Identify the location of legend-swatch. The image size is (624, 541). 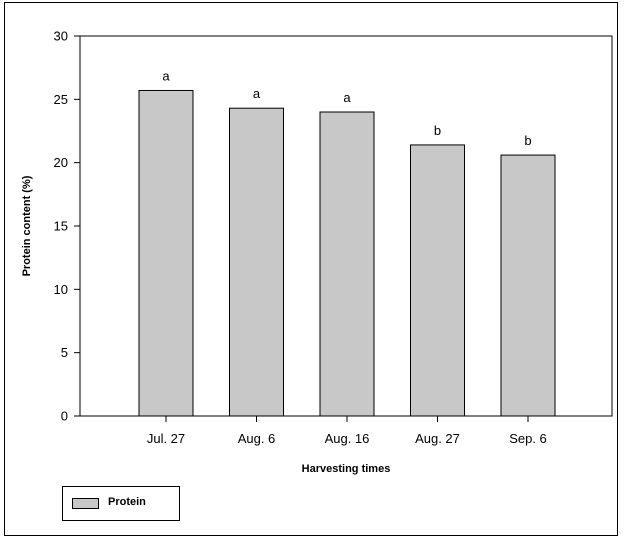
(85, 503).